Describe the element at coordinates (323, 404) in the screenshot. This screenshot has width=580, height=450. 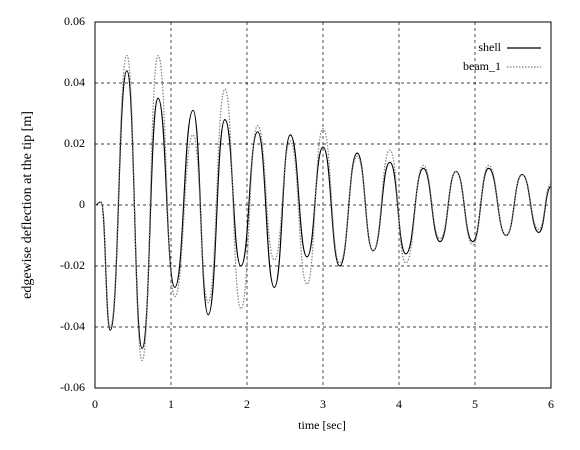
I see `x-tick-label: 3` at that location.